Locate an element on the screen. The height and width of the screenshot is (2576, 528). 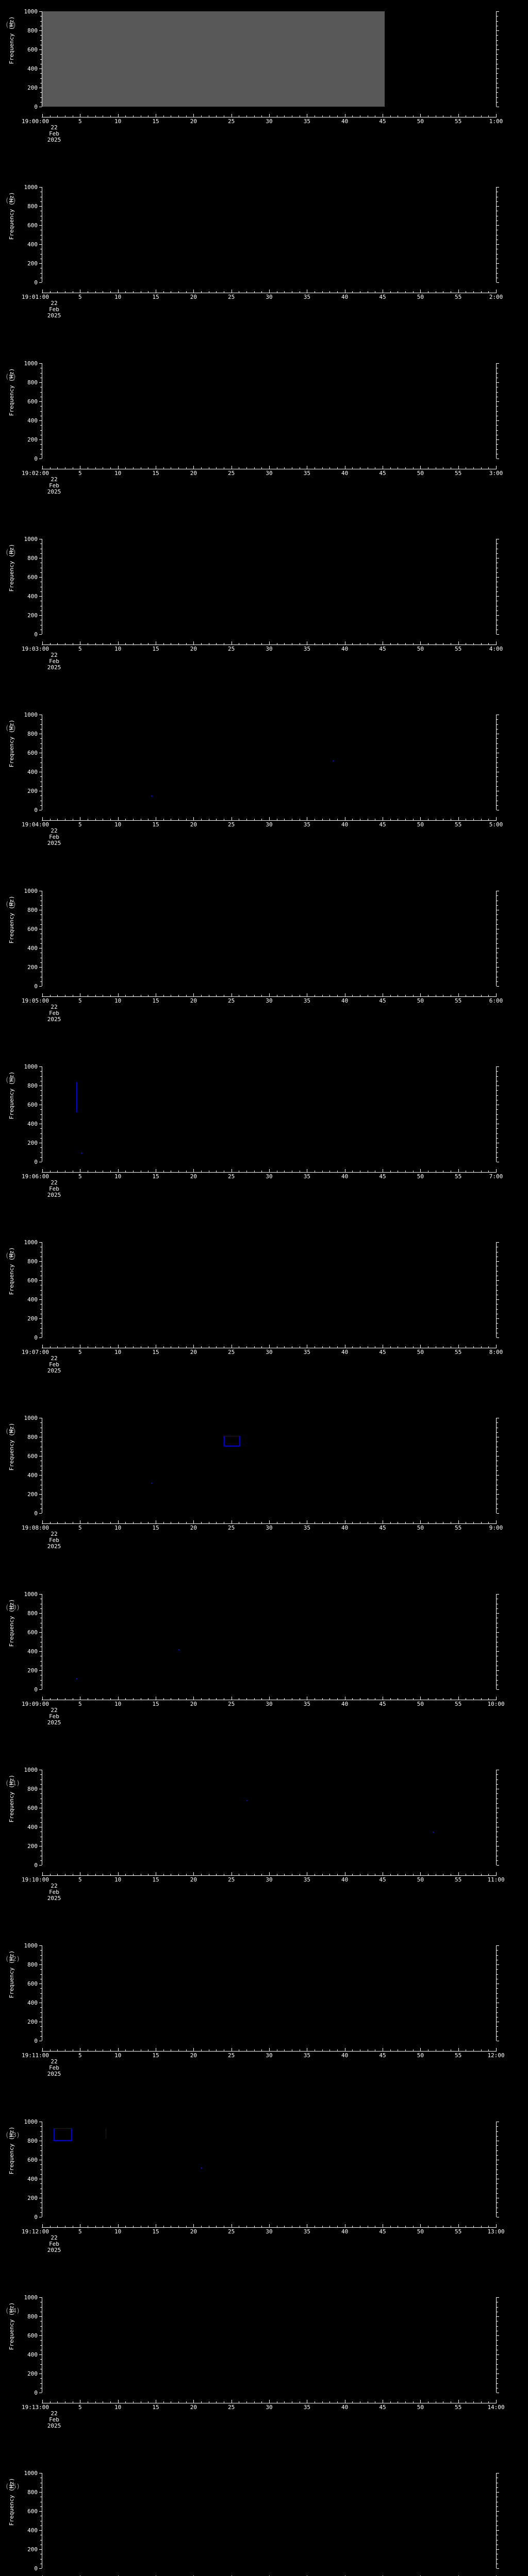
x-axis-tick-label: 40 is located at coordinates (345, 1879).